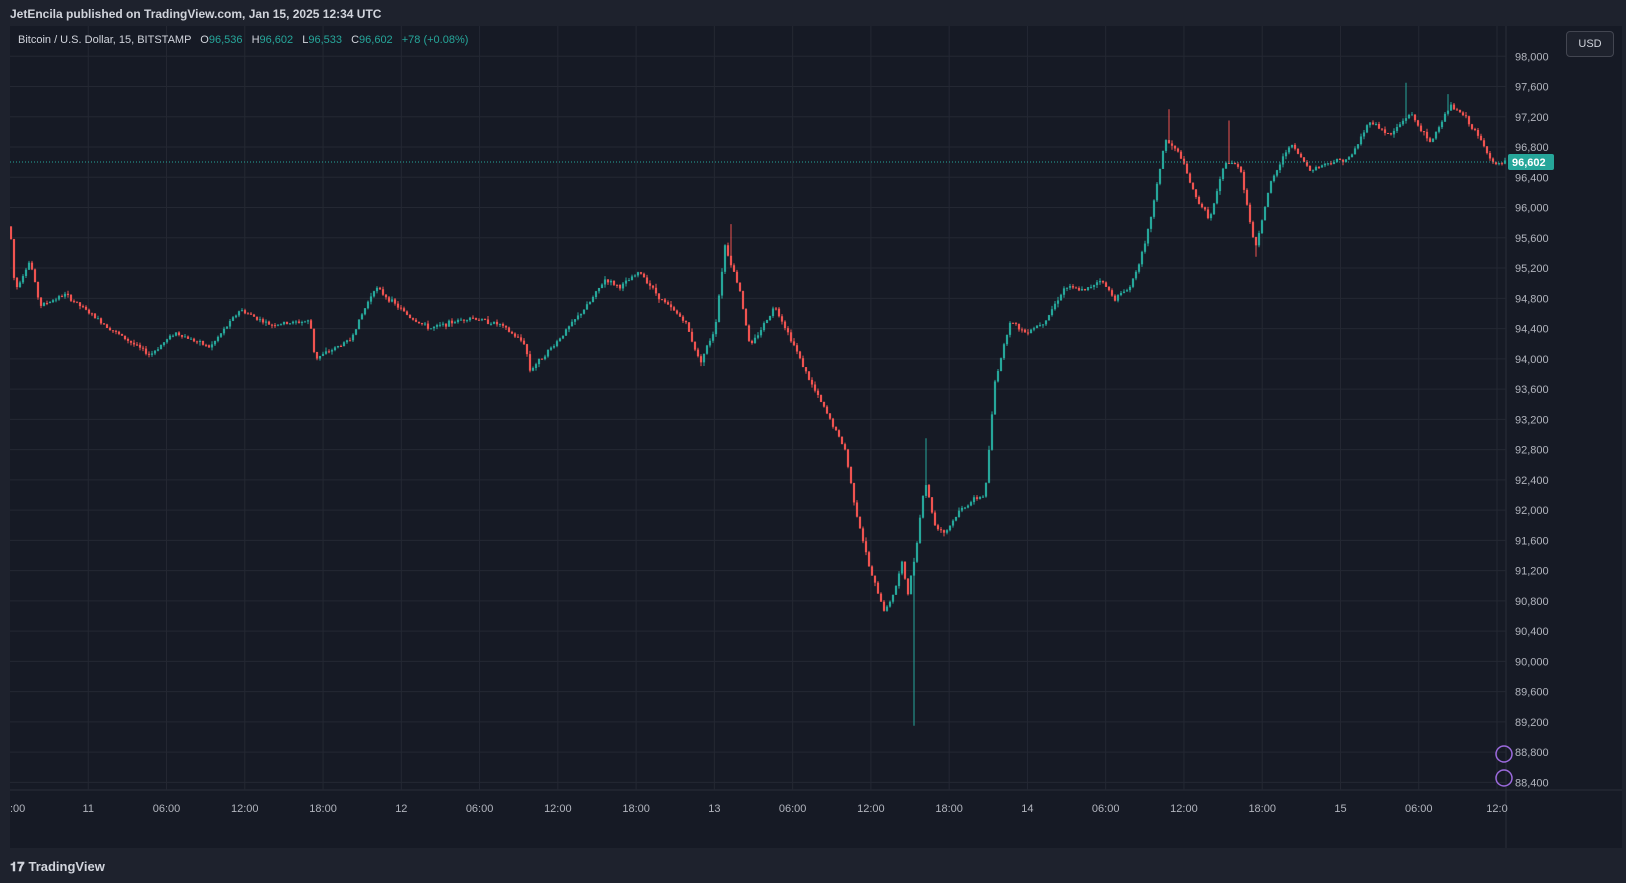  I want to click on price-tick-label: 88,800, so click(1532, 753).